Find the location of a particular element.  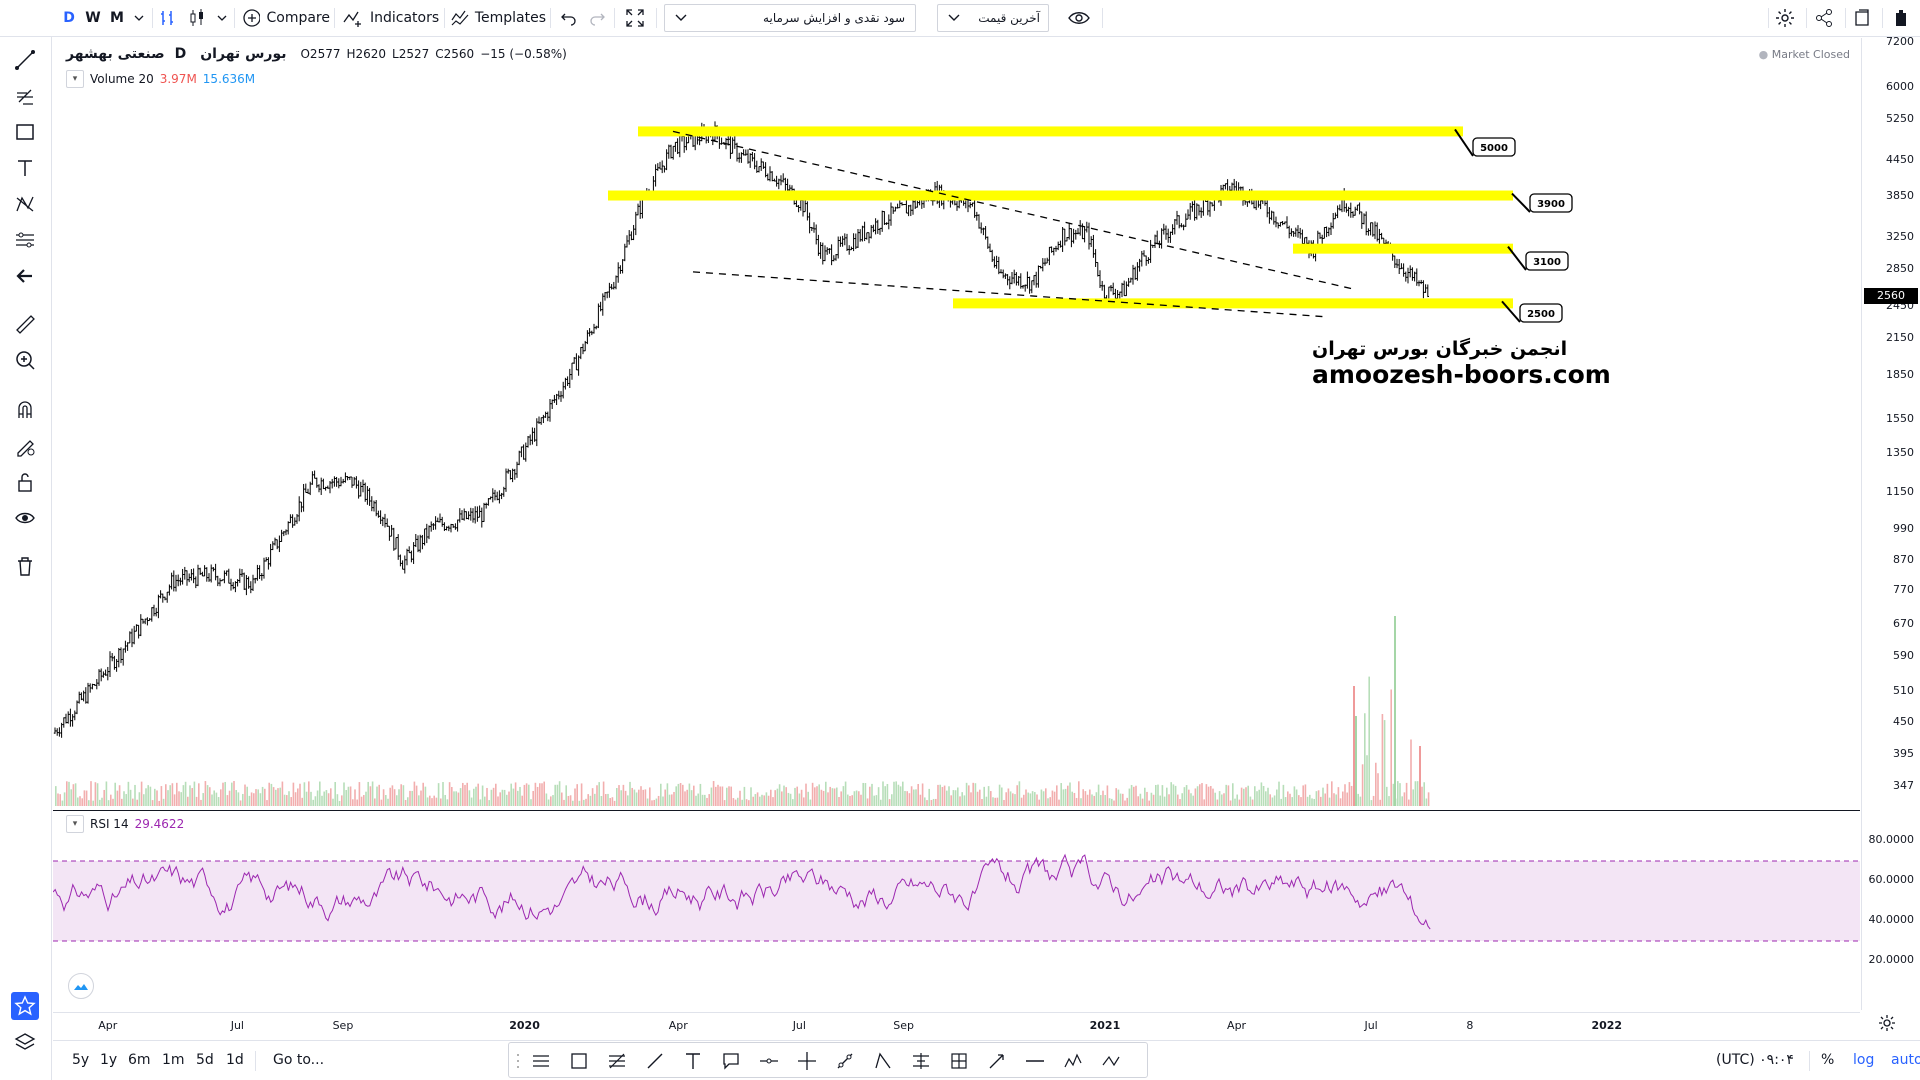

redo-icon is located at coordinates (597, 18).